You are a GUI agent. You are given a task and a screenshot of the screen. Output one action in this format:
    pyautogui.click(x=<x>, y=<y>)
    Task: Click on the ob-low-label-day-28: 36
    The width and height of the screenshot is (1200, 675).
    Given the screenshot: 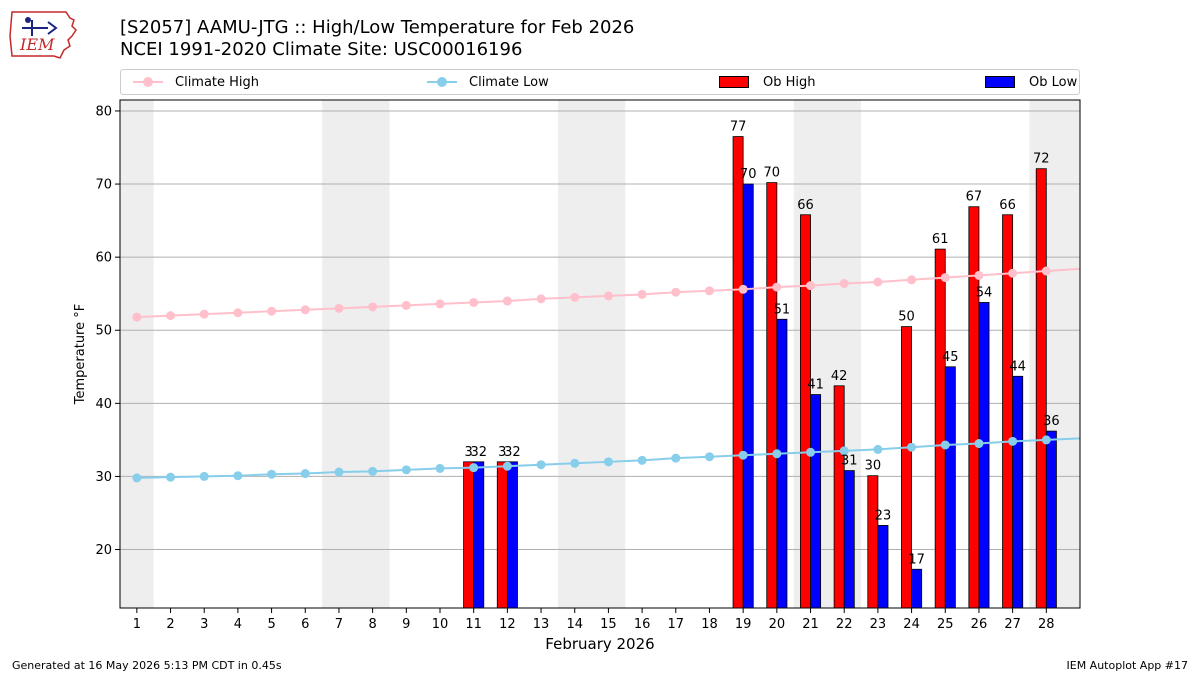 What is the action you would take?
    pyautogui.click(x=1051, y=421)
    